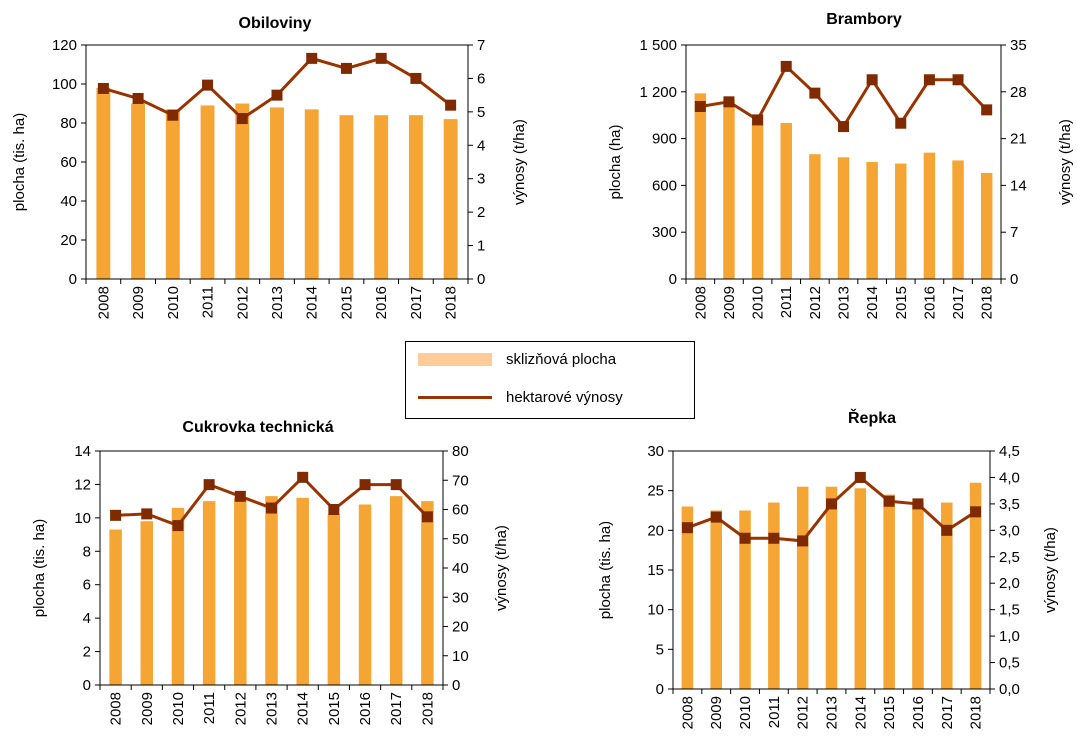 The height and width of the screenshot is (740, 1077). I want to click on bar-2016, so click(918, 595).